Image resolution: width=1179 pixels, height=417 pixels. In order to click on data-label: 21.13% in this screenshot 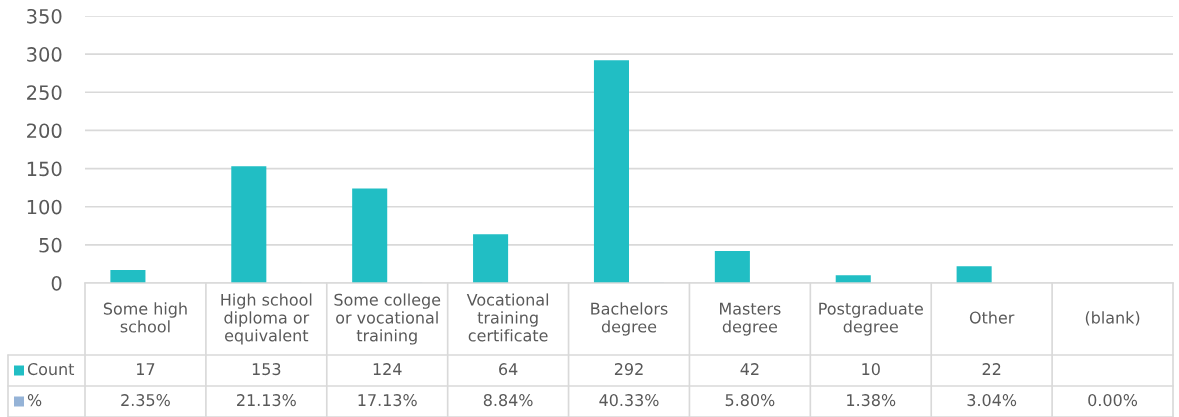, I will do `click(266, 400)`.